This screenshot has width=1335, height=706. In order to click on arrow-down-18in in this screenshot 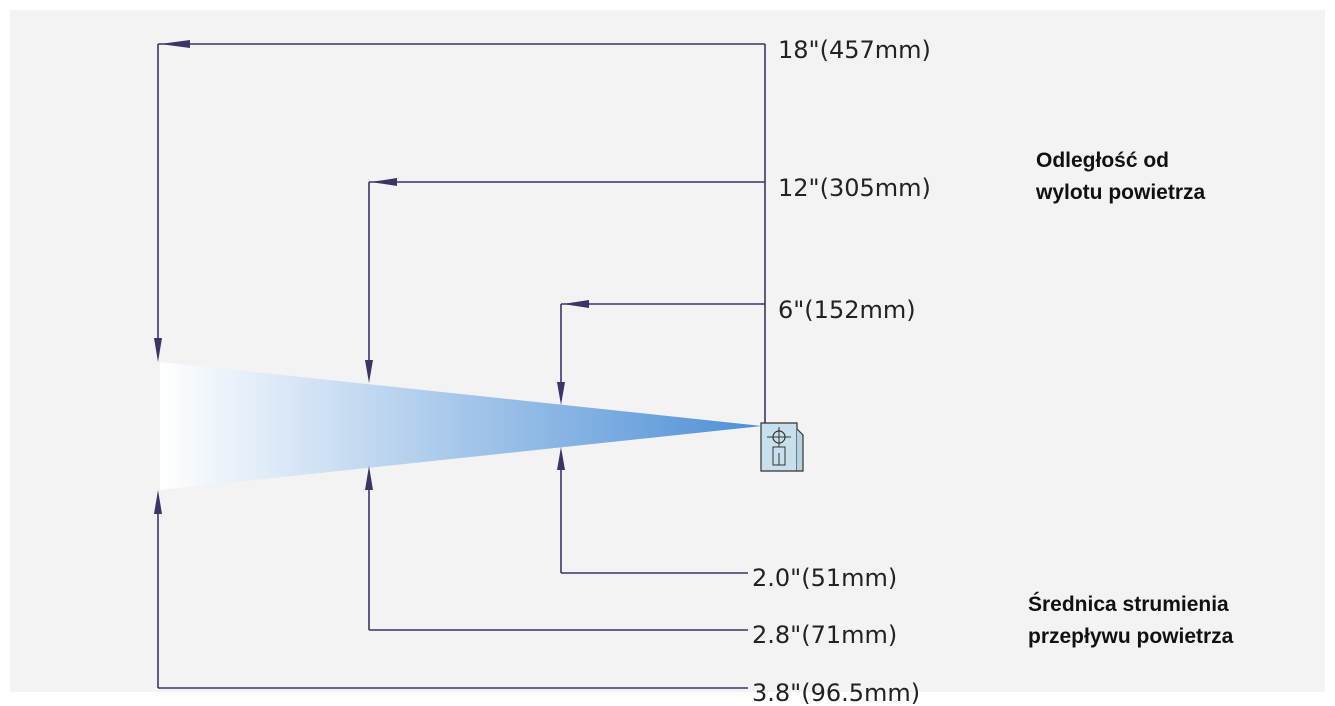, I will do `click(158, 350)`.